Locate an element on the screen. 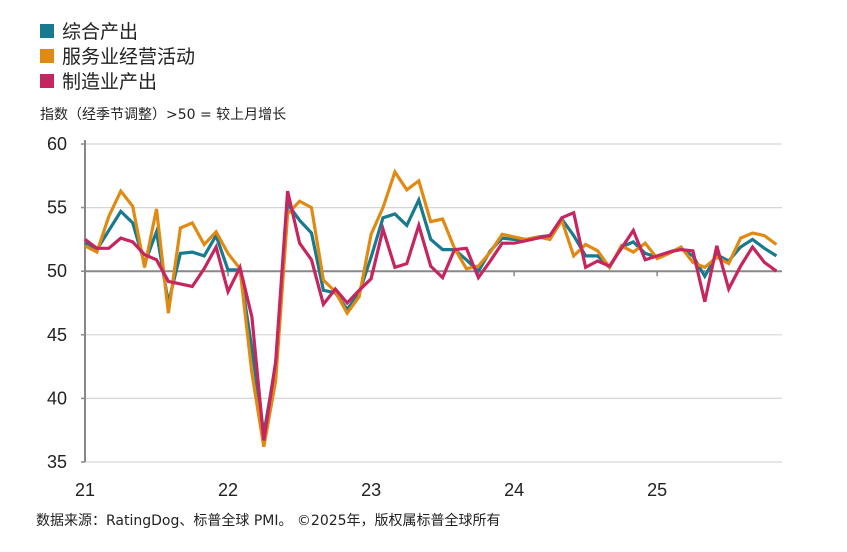  legend-label: 服务业经营活动 is located at coordinates (129, 57).